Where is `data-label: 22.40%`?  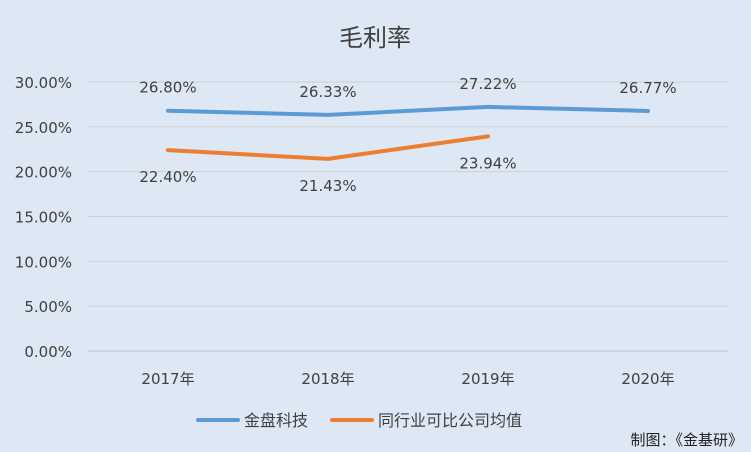 data-label: 22.40% is located at coordinates (167, 177).